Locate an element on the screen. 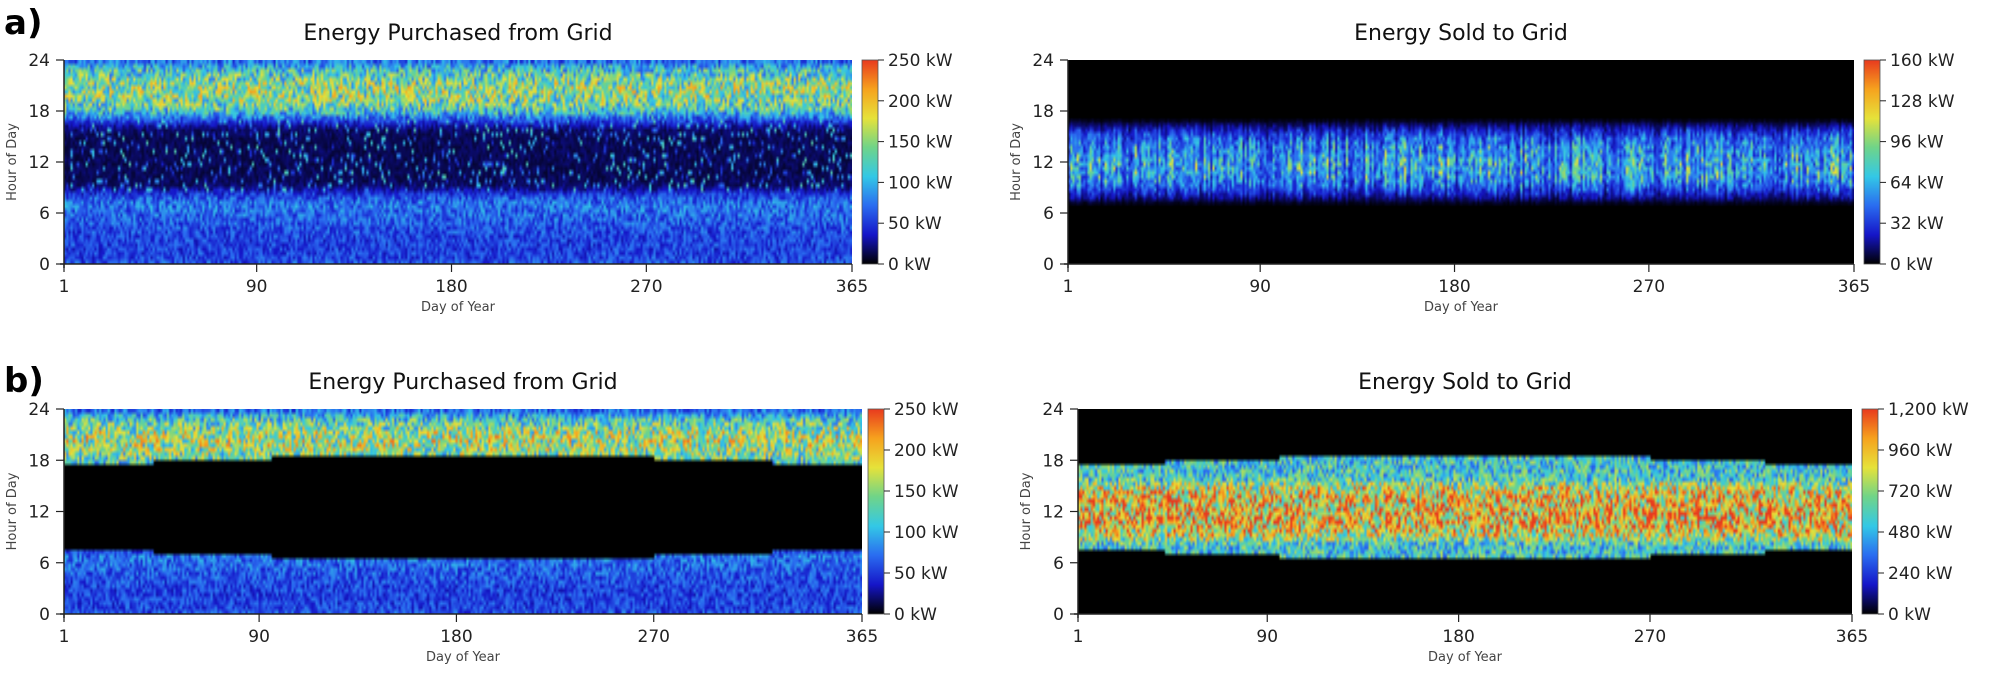 Image resolution: width=1993 pixels, height=682 pixels. panel-label-b: b) is located at coordinates (24, 381).